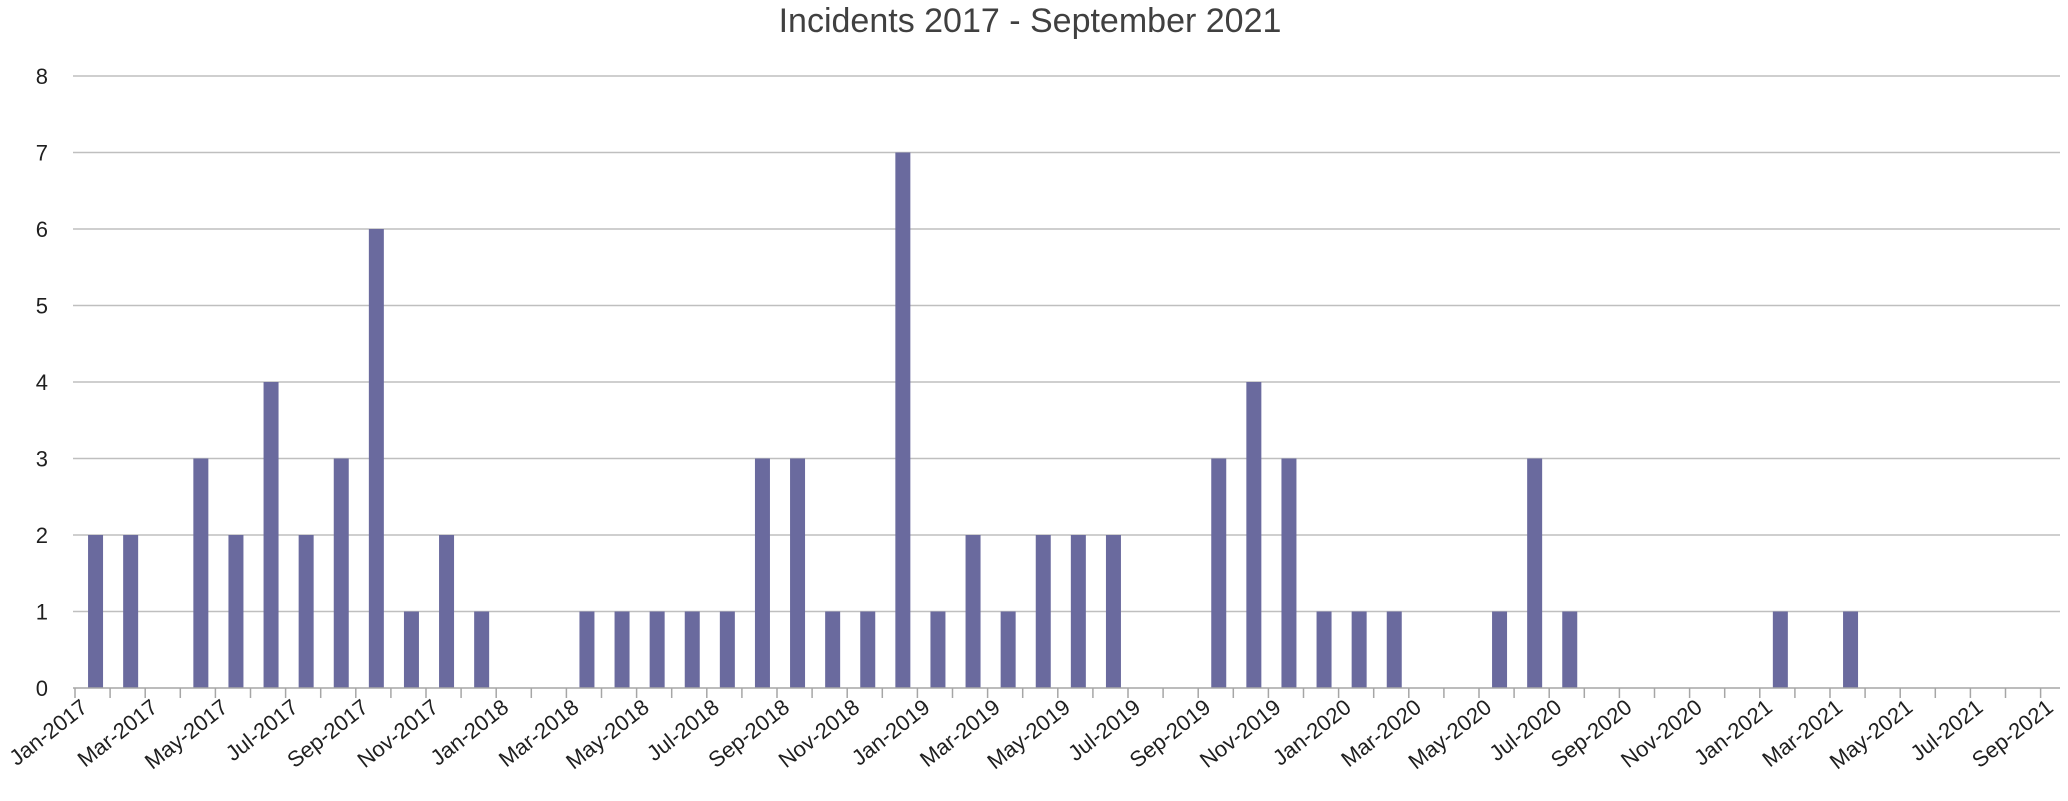 The height and width of the screenshot is (801, 2068). I want to click on y-tick-label: 0, so click(42, 688).